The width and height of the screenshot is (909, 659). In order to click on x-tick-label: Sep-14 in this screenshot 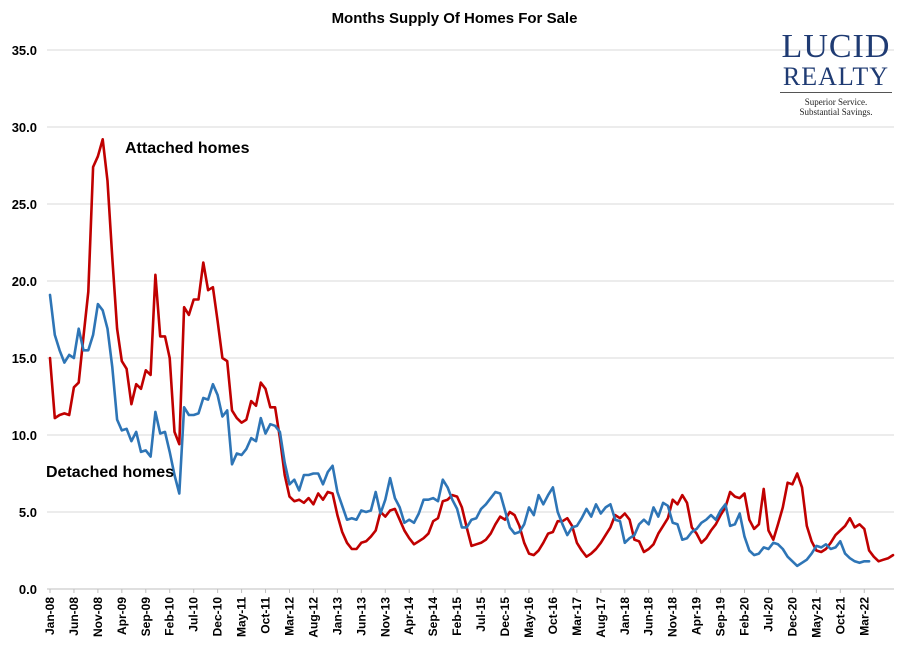, I will do `click(433, 617)`.